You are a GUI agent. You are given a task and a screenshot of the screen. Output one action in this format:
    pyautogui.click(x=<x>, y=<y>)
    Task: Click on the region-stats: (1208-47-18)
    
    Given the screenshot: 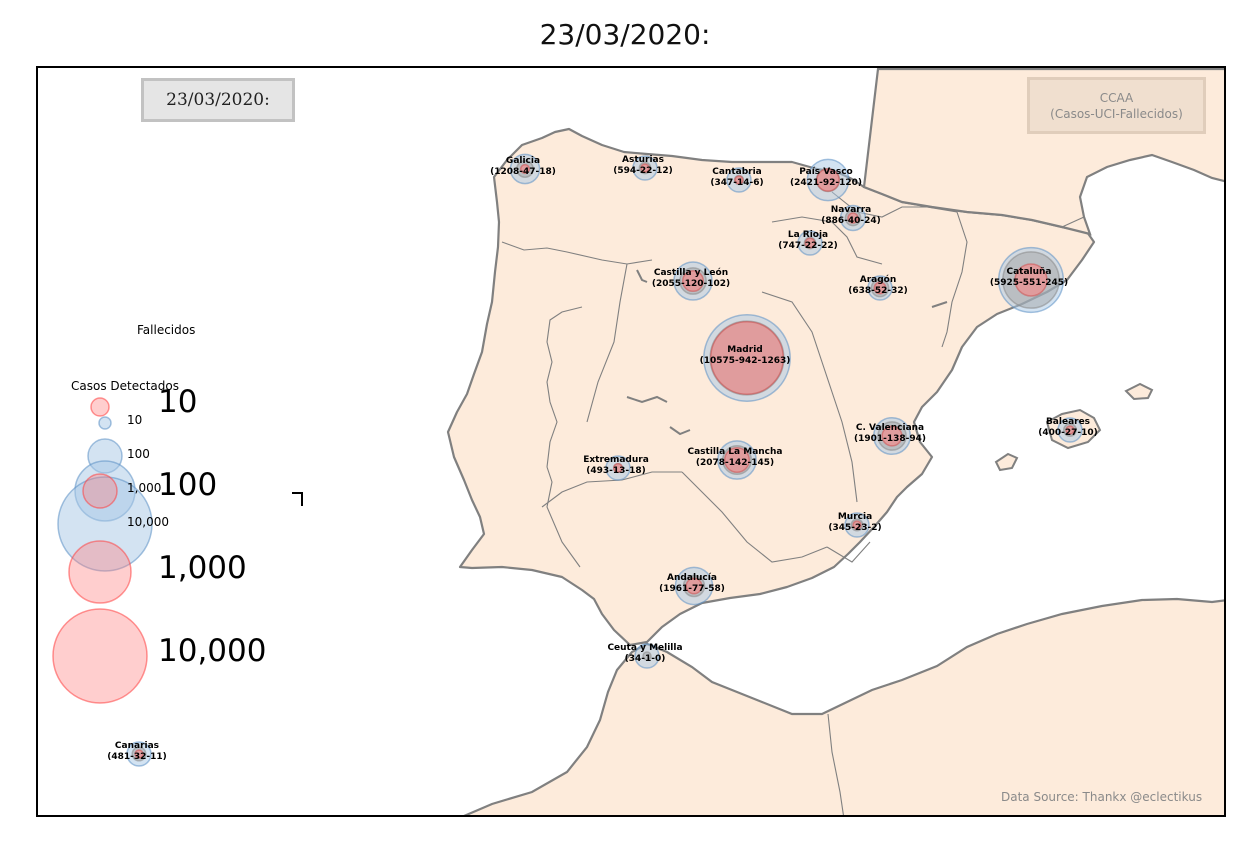 What is the action you would take?
    pyautogui.click(x=523, y=172)
    